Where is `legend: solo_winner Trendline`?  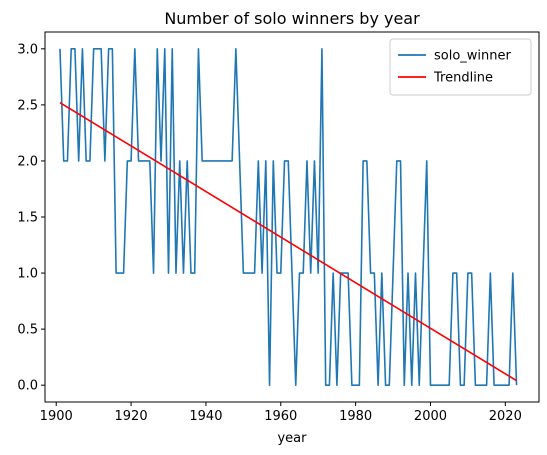 legend: solo_winner Trendline is located at coordinates (460, 67).